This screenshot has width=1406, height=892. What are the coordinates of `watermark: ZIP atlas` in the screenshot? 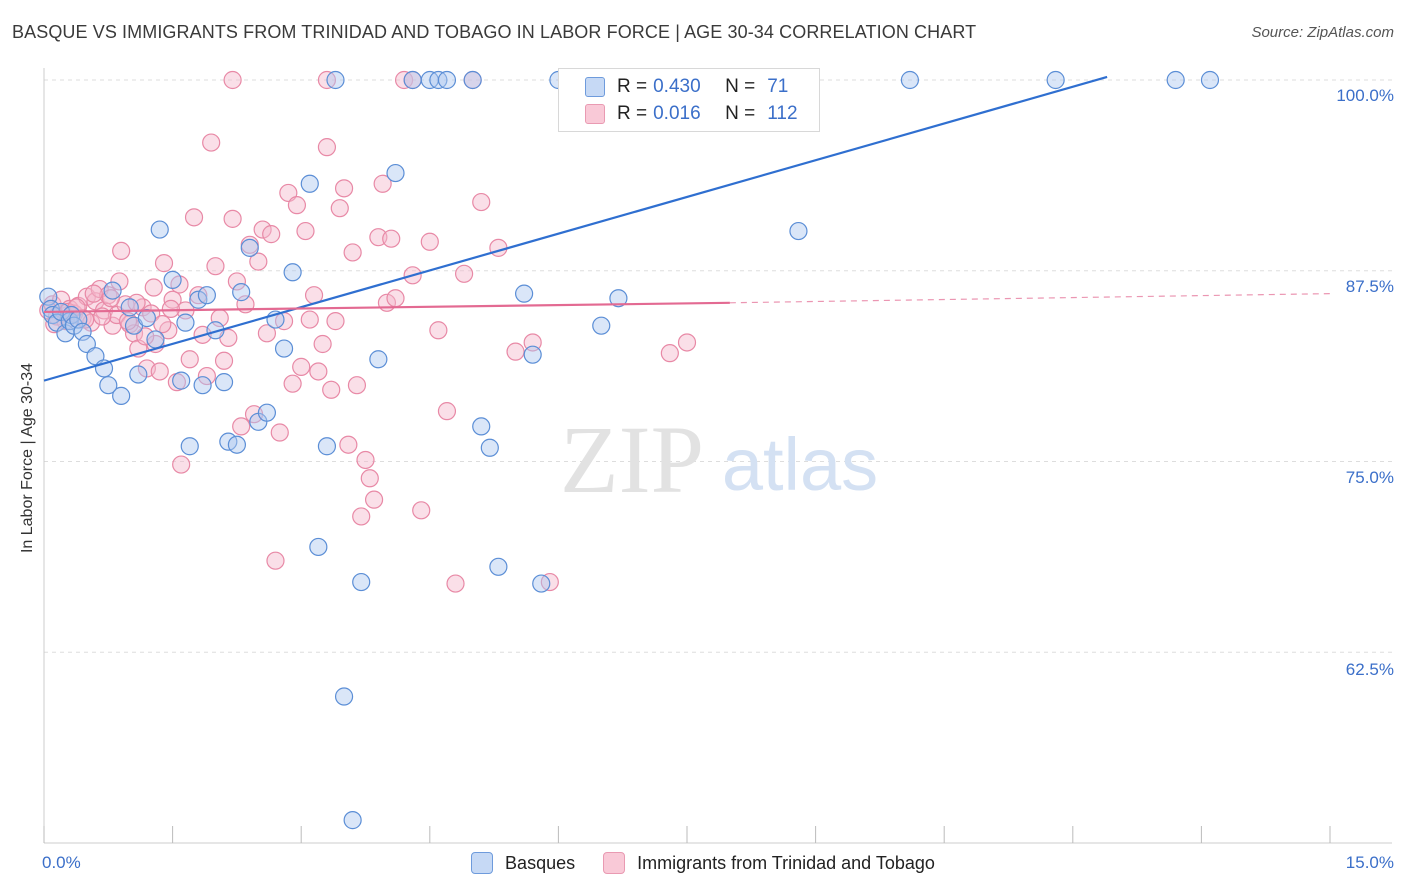 It's located at (719, 459).